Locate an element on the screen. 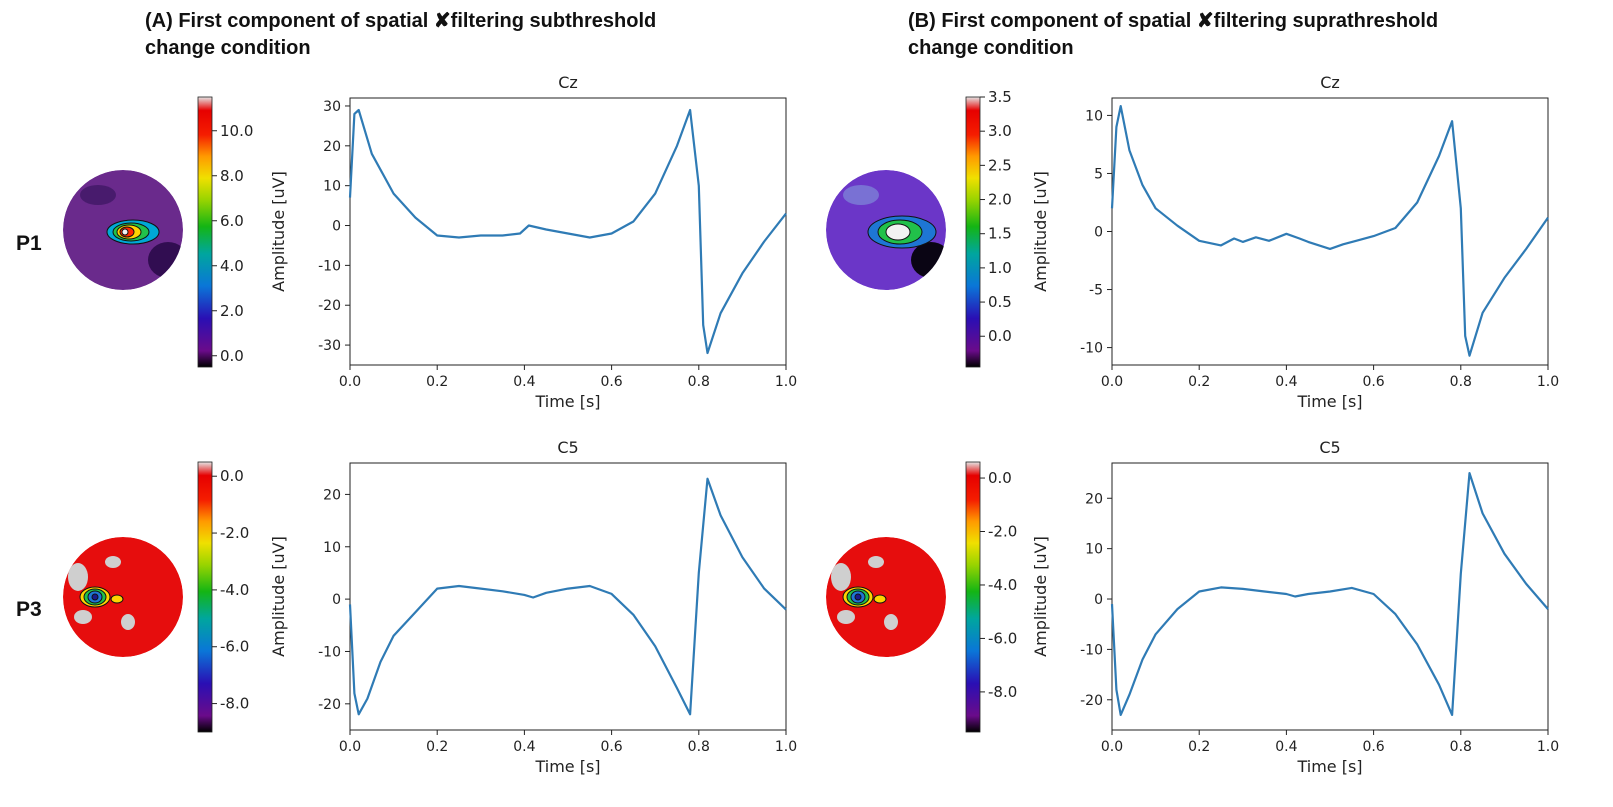  colorbar-tick-label: 1.0 is located at coordinates (1000, 268).